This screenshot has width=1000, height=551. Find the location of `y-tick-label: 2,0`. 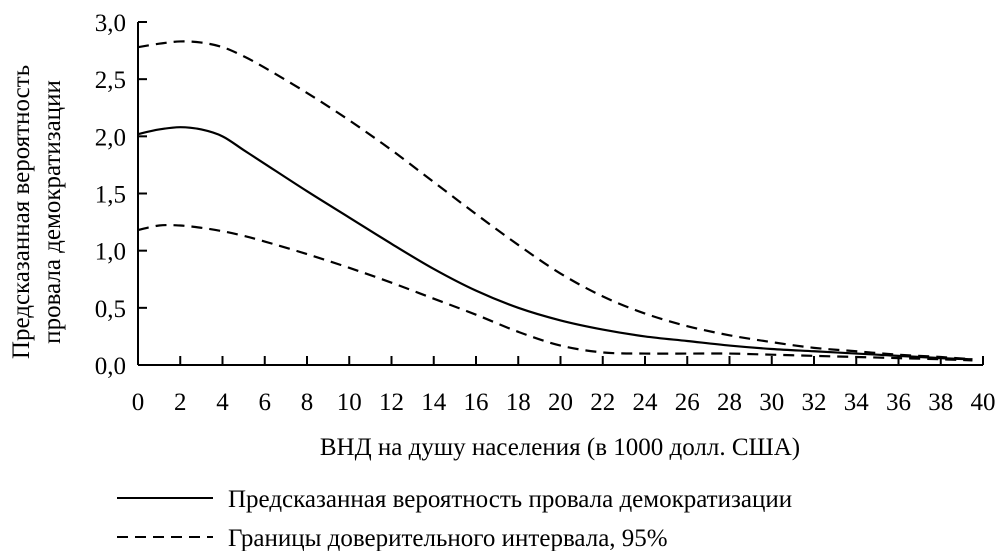

y-tick-label: 2,0 is located at coordinates (110, 137).